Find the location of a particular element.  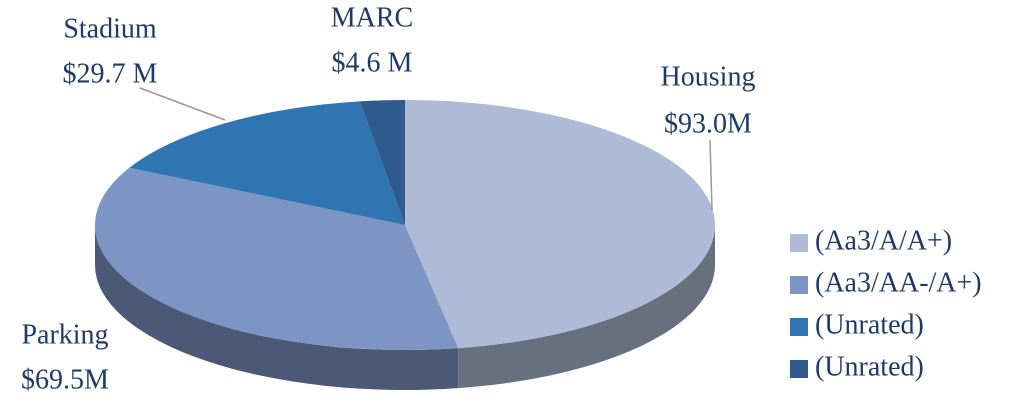

legend-label: (Aa3/A/A+) is located at coordinates (883, 240).